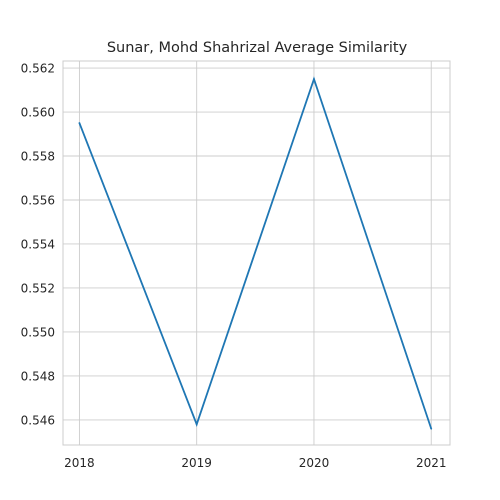 The height and width of the screenshot is (500, 500). I want to click on x-tick-label: 2021, so click(431, 463).